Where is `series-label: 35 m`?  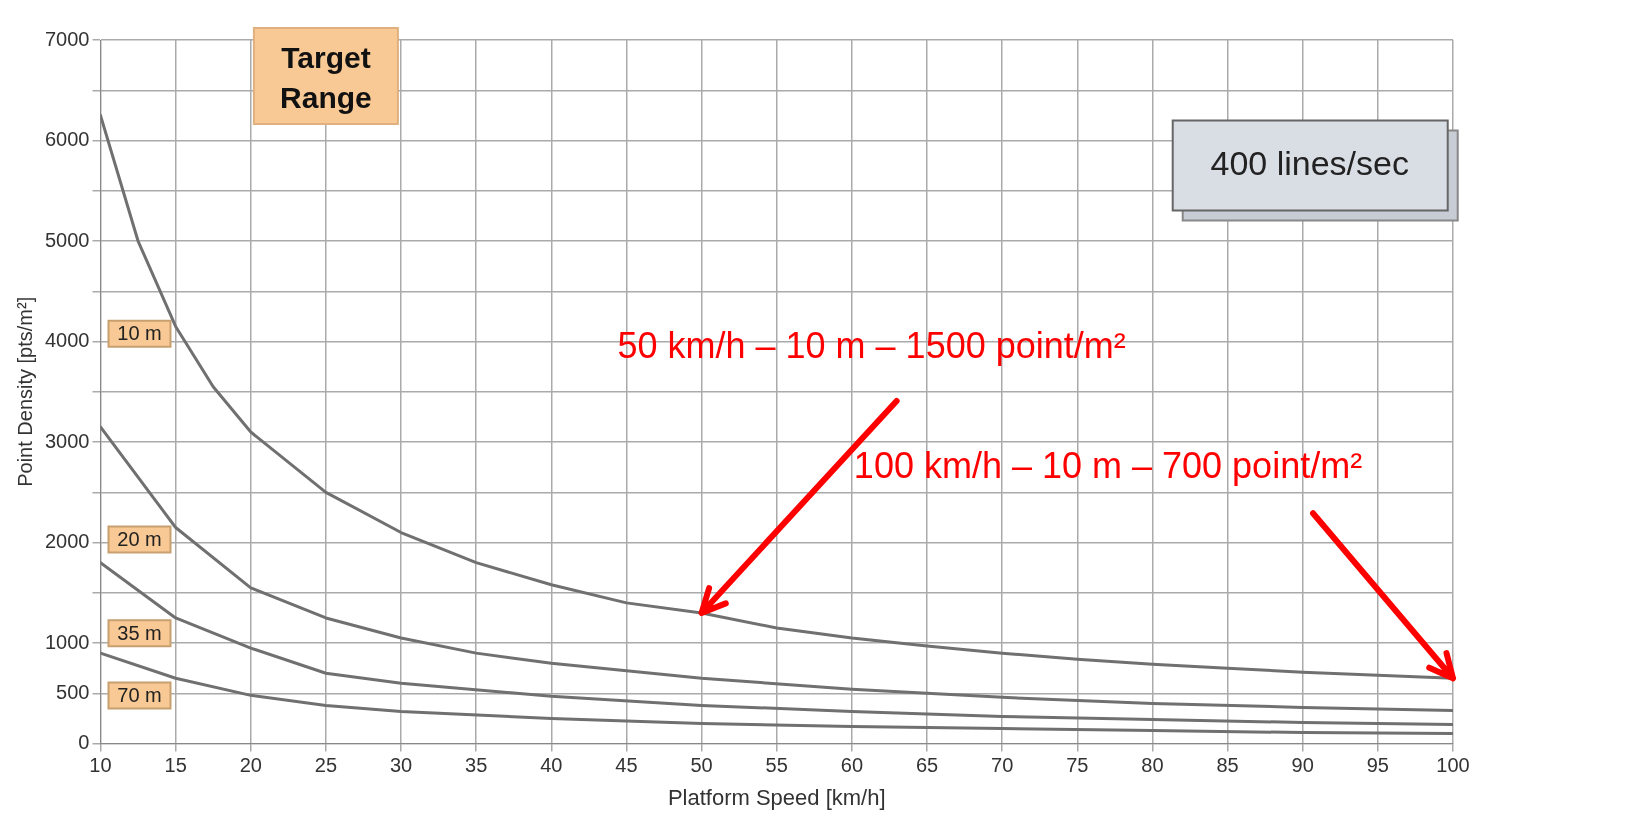
series-label: 35 m is located at coordinates (139, 632).